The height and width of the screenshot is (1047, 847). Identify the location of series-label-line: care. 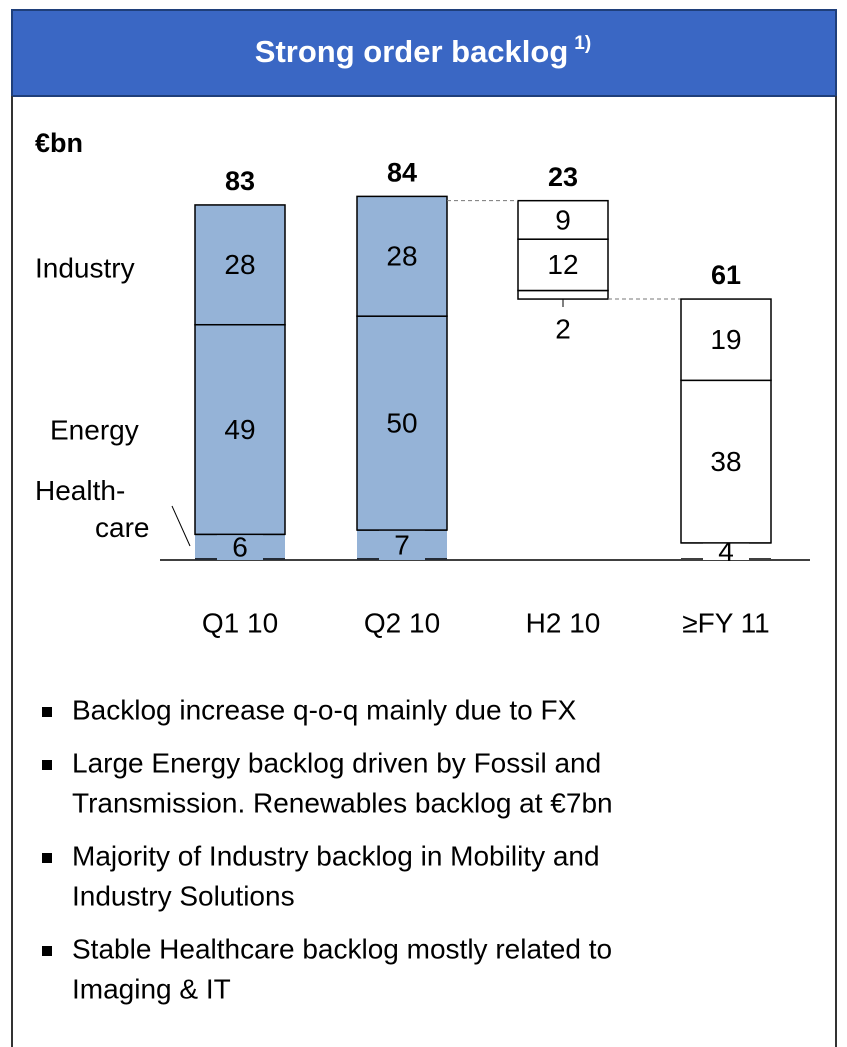
(122, 527).